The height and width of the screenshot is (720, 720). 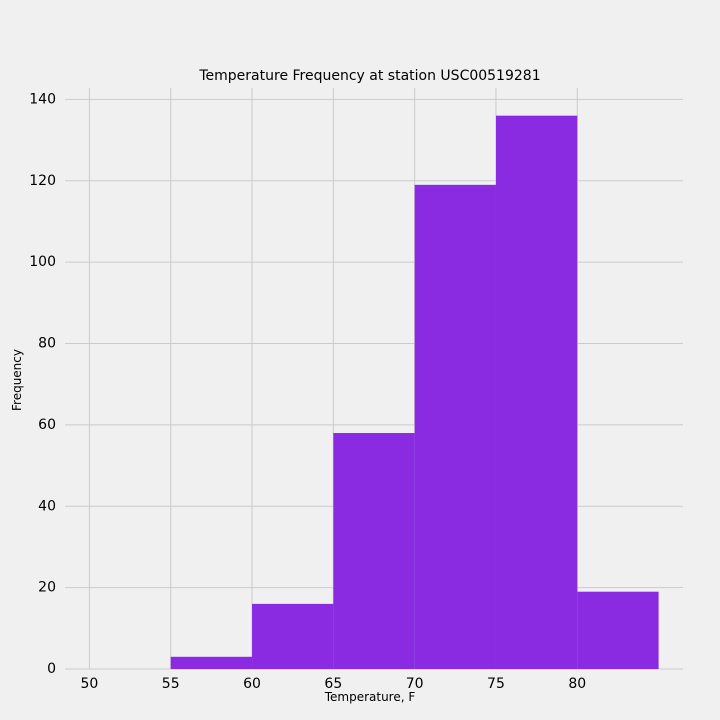 I want to click on x-tick-label: 50, so click(x=89, y=684).